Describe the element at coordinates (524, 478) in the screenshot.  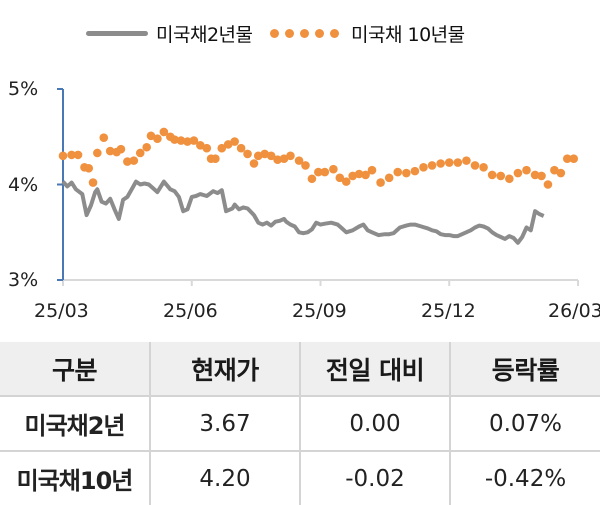
I see `row-rate: -0.42%` at that location.